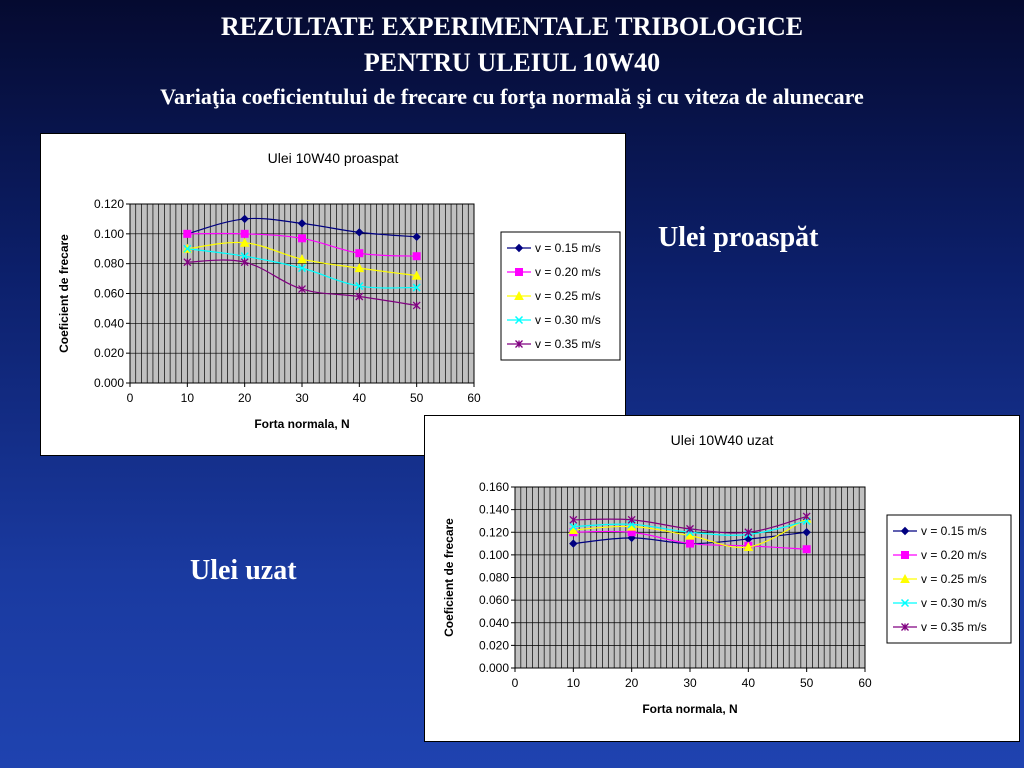  What do you see at coordinates (749, 683) in the screenshot?
I see `x-tick-label: 40` at bounding box center [749, 683].